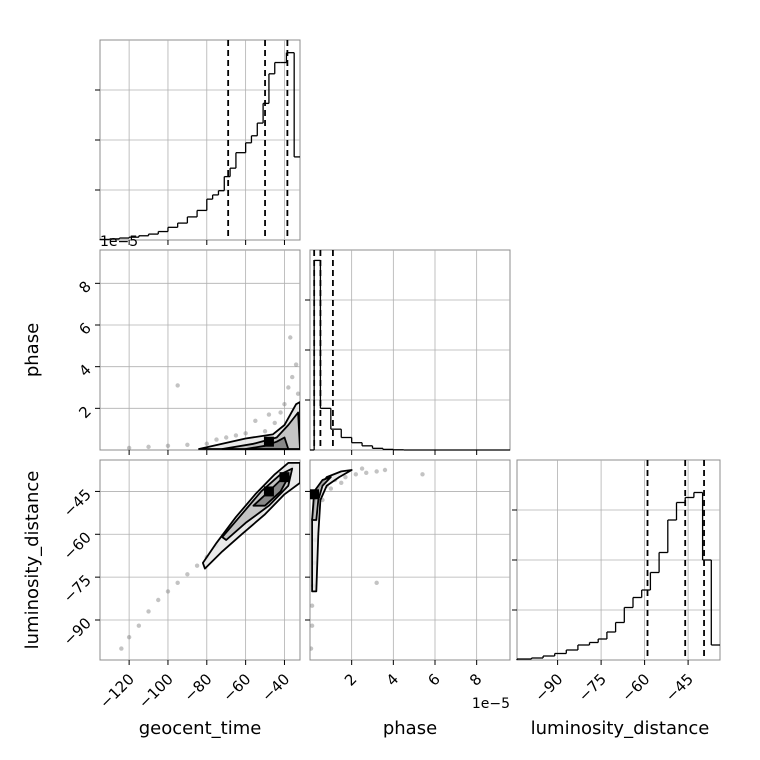 This screenshot has width=760, height=760. What do you see at coordinates (635, 687) in the screenshot?
I see `hist-luminosity-distance-xtick-label-2: −60` at bounding box center [635, 687].